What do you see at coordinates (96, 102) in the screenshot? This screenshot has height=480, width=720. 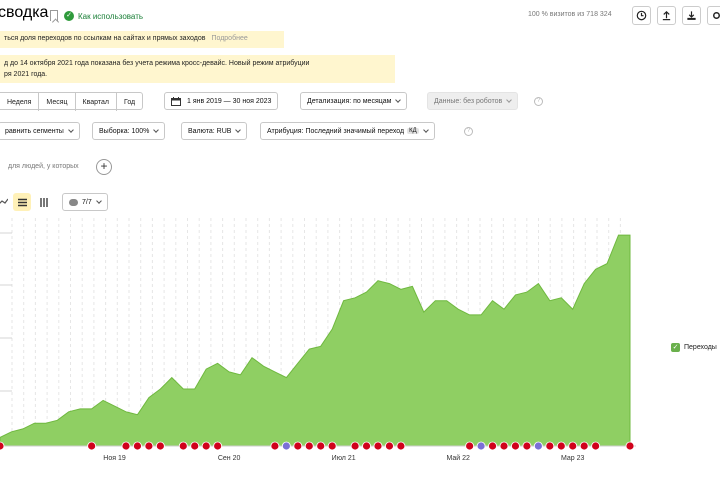 I see `period-quarter-button: Квартал` at bounding box center [96, 102].